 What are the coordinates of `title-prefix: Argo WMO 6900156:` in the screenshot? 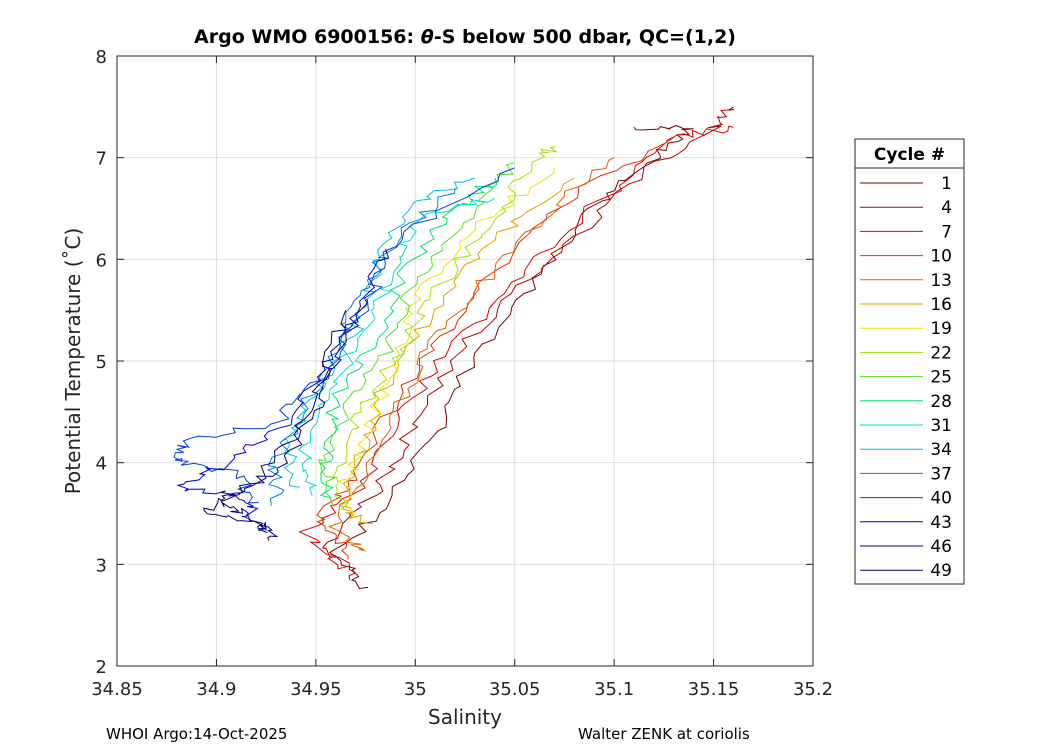 It's located at (307, 37).